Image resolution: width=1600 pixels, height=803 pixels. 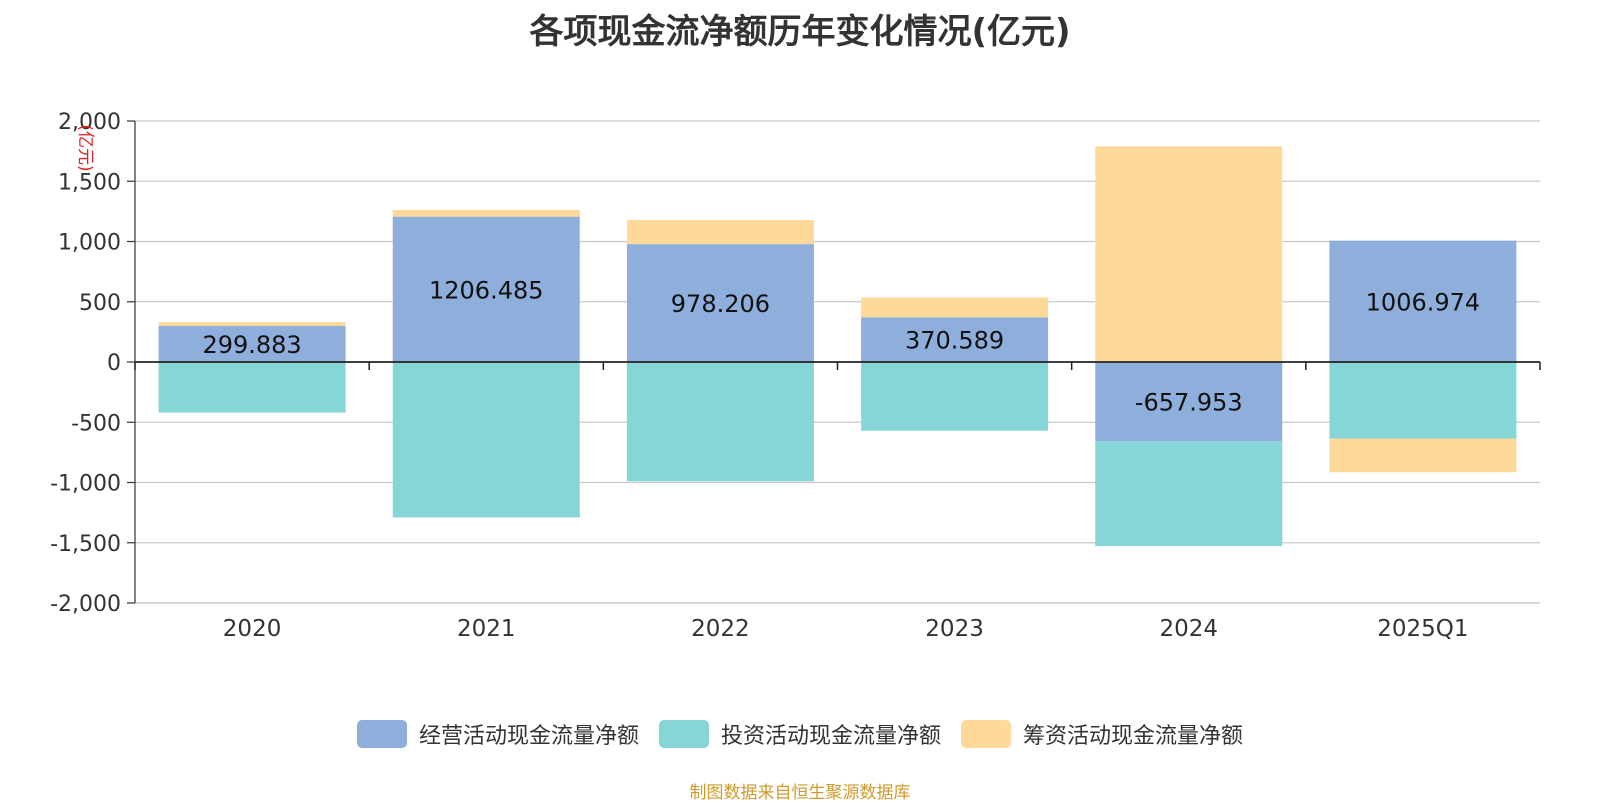 I want to click on data-label: 978.206, so click(x=720, y=304).